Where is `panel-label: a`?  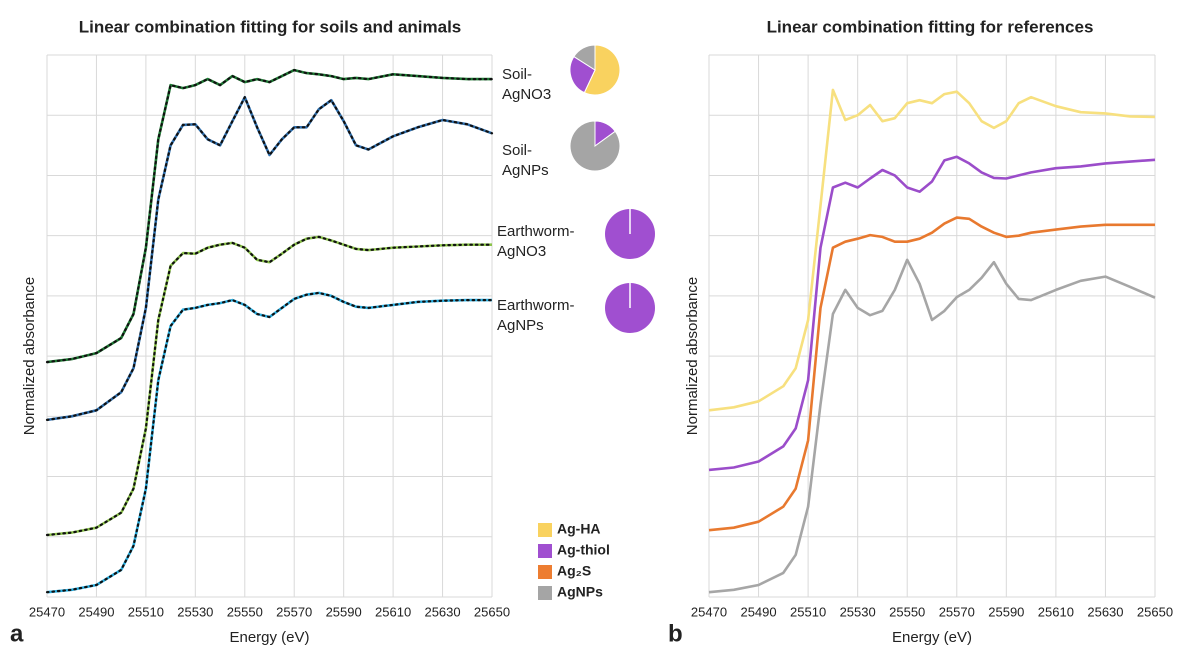 panel-label: a is located at coordinates (17, 633).